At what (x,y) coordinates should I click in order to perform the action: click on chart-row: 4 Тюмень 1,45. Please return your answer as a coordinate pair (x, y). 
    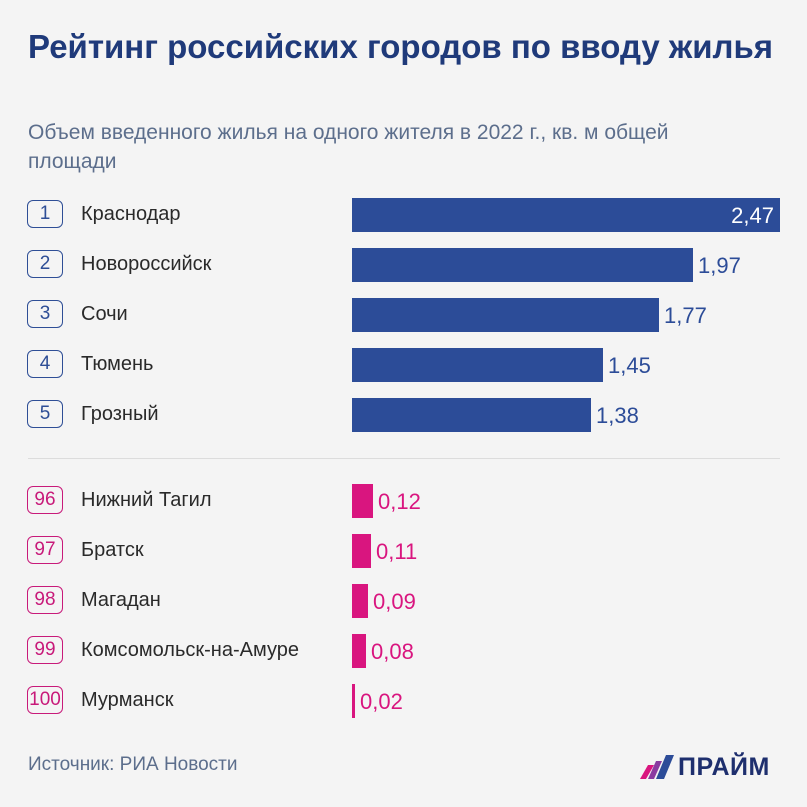
    Looking at the image, I should click on (403, 366).